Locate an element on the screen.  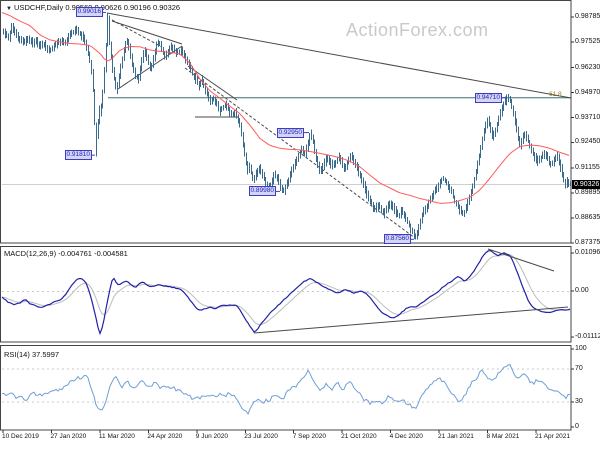
y-axis-label: 0.87375 is located at coordinates (587, 242).